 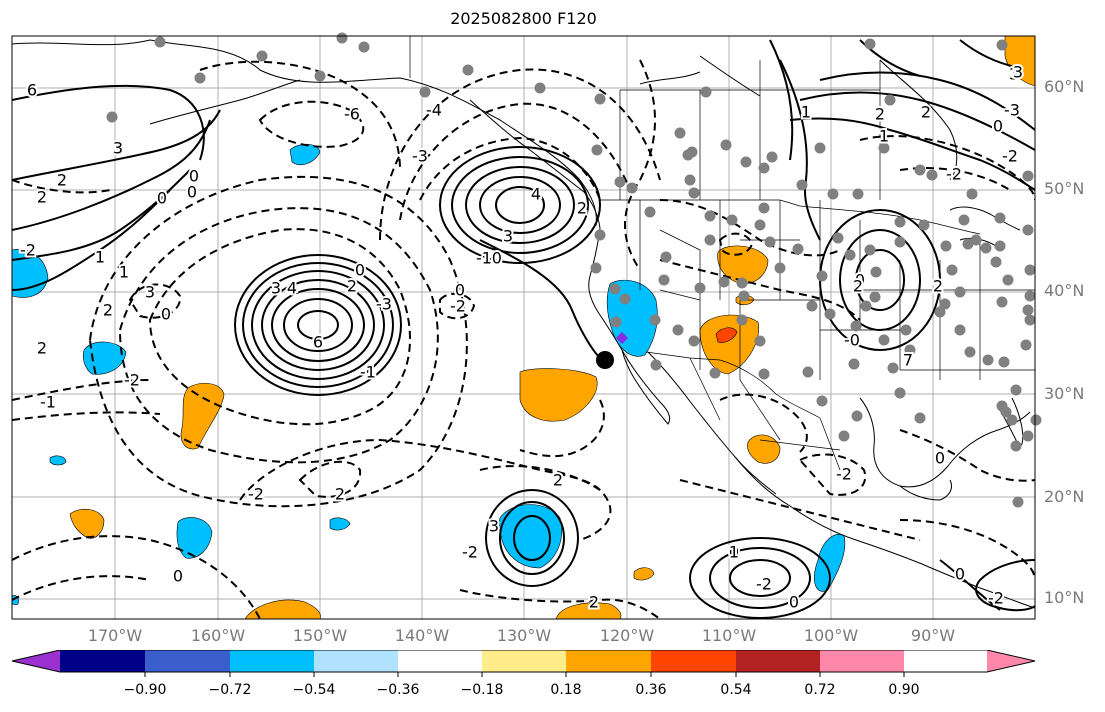 What do you see at coordinates (318, 342) in the screenshot?
I see `contour-label: 6` at bounding box center [318, 342].